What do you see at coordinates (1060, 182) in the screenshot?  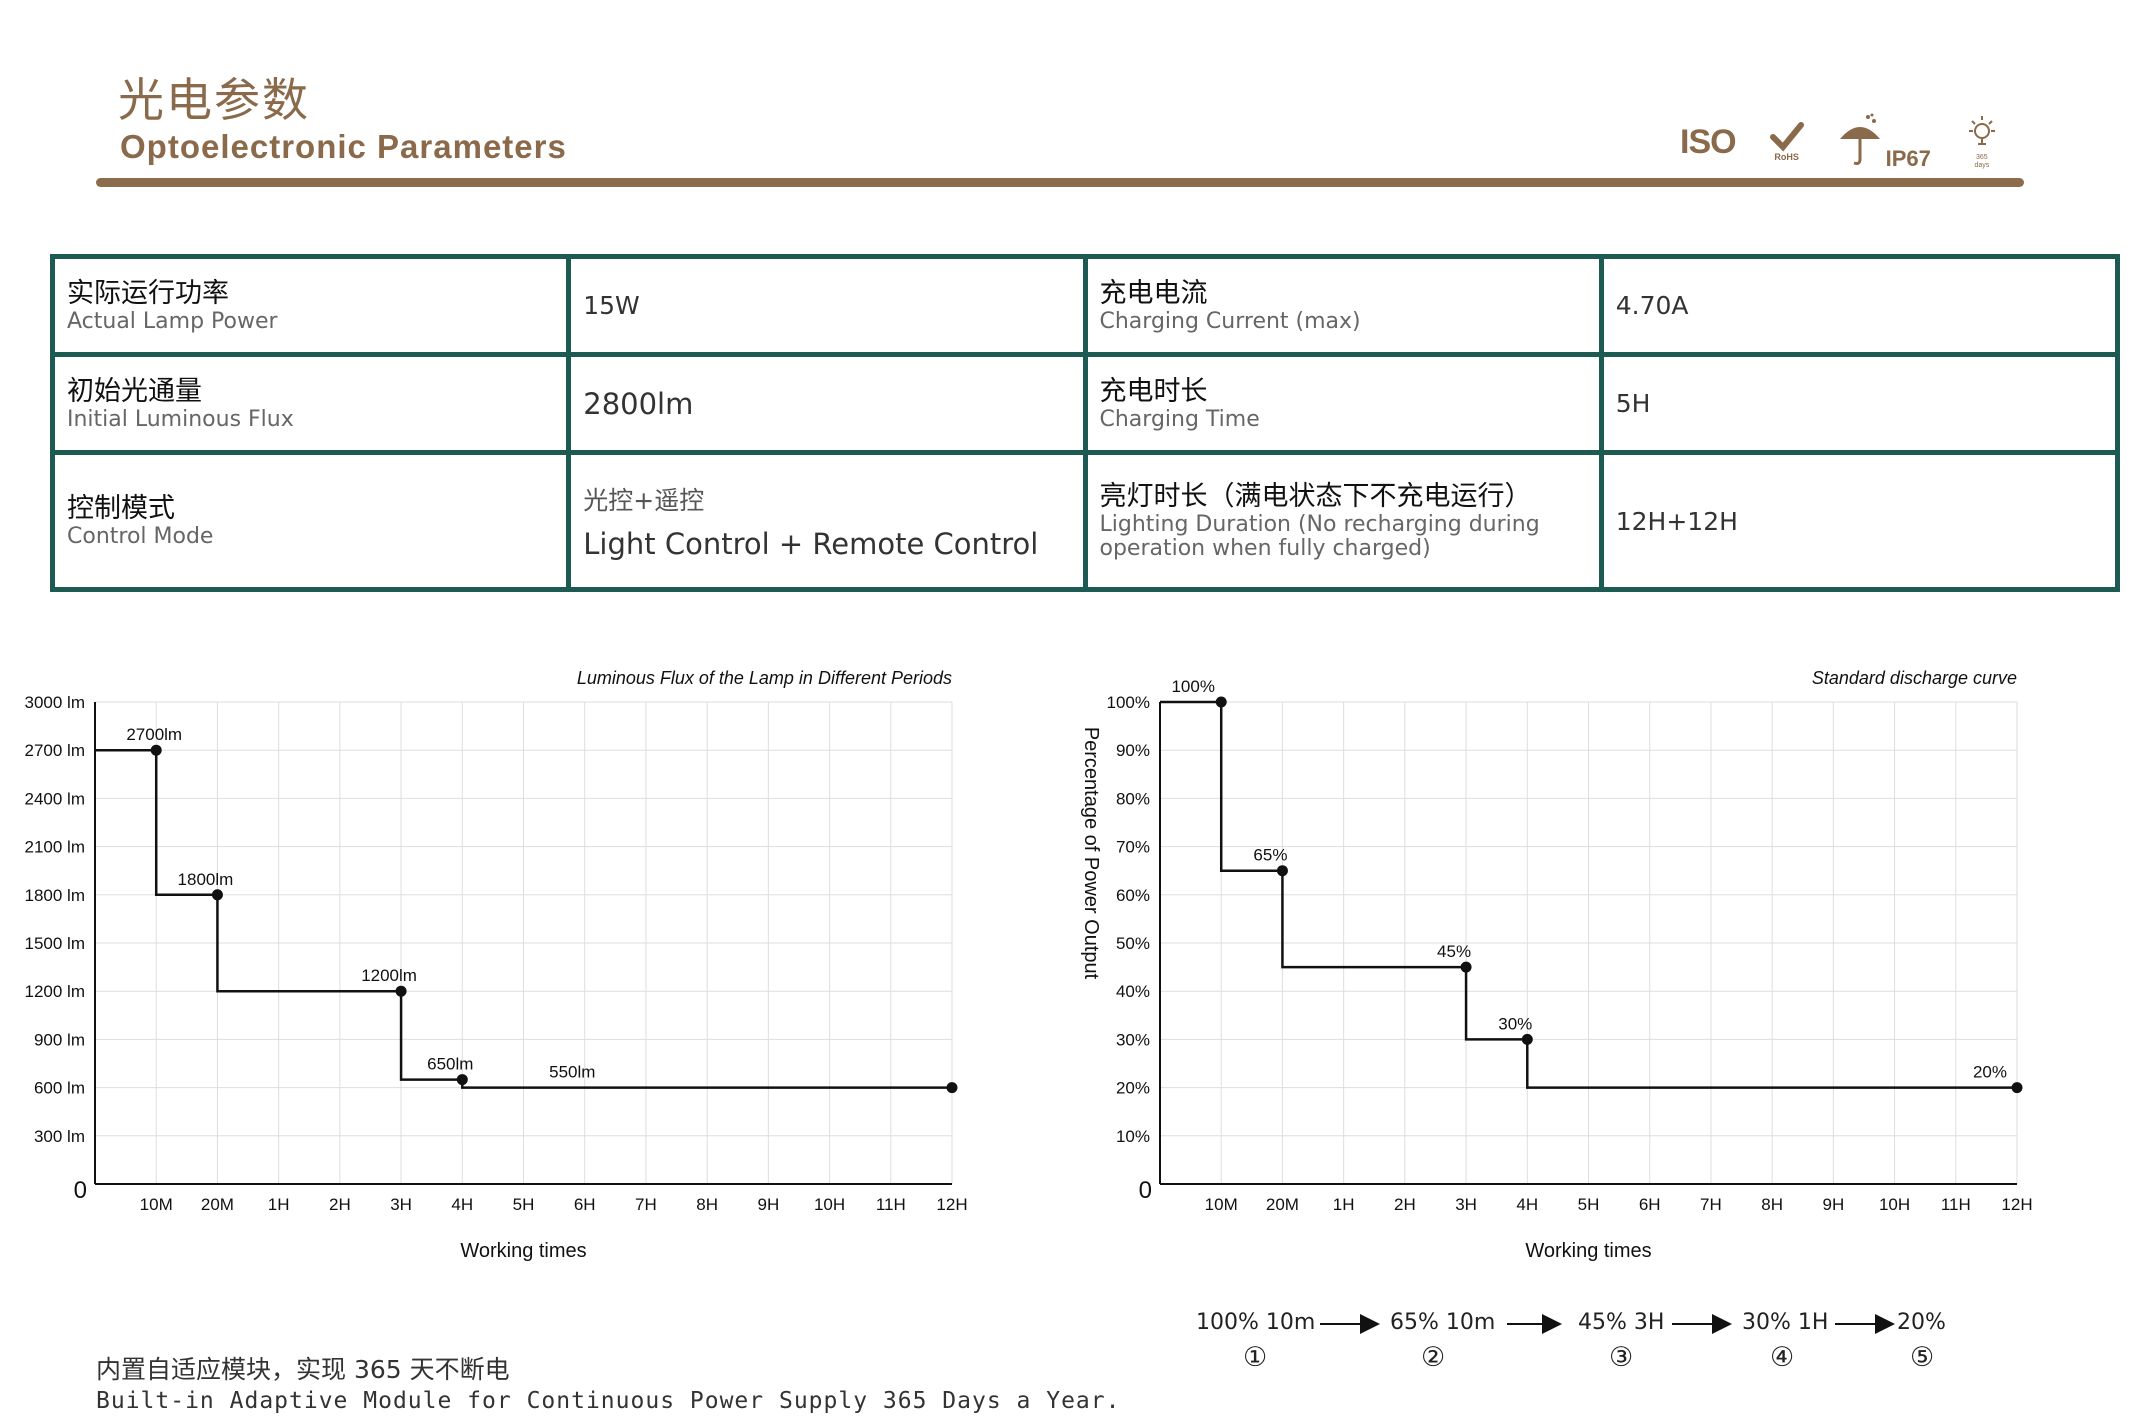 I see `header-divider` at bounding box center [1060, 182].